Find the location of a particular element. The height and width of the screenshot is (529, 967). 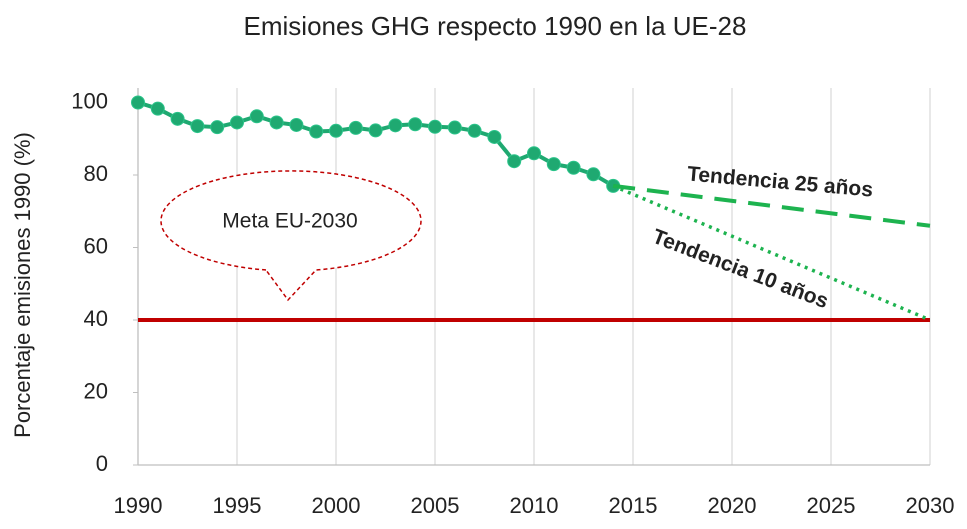

y-tick-label: 80 is located at coordinates (96, 173).